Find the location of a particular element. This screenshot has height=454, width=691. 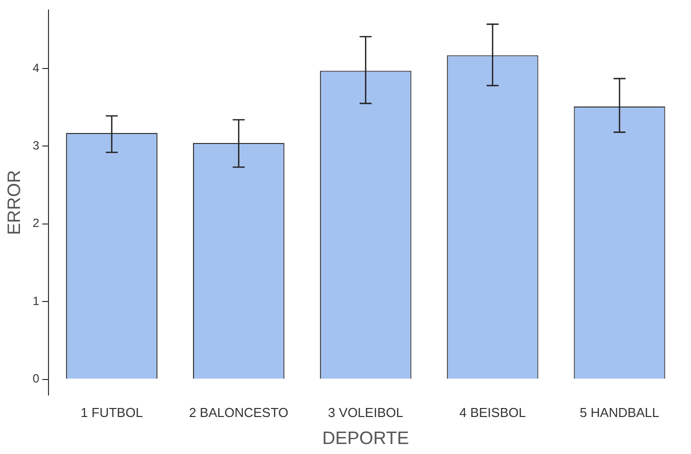

y-tick-label: 3 is located at coordinates (36, 145).